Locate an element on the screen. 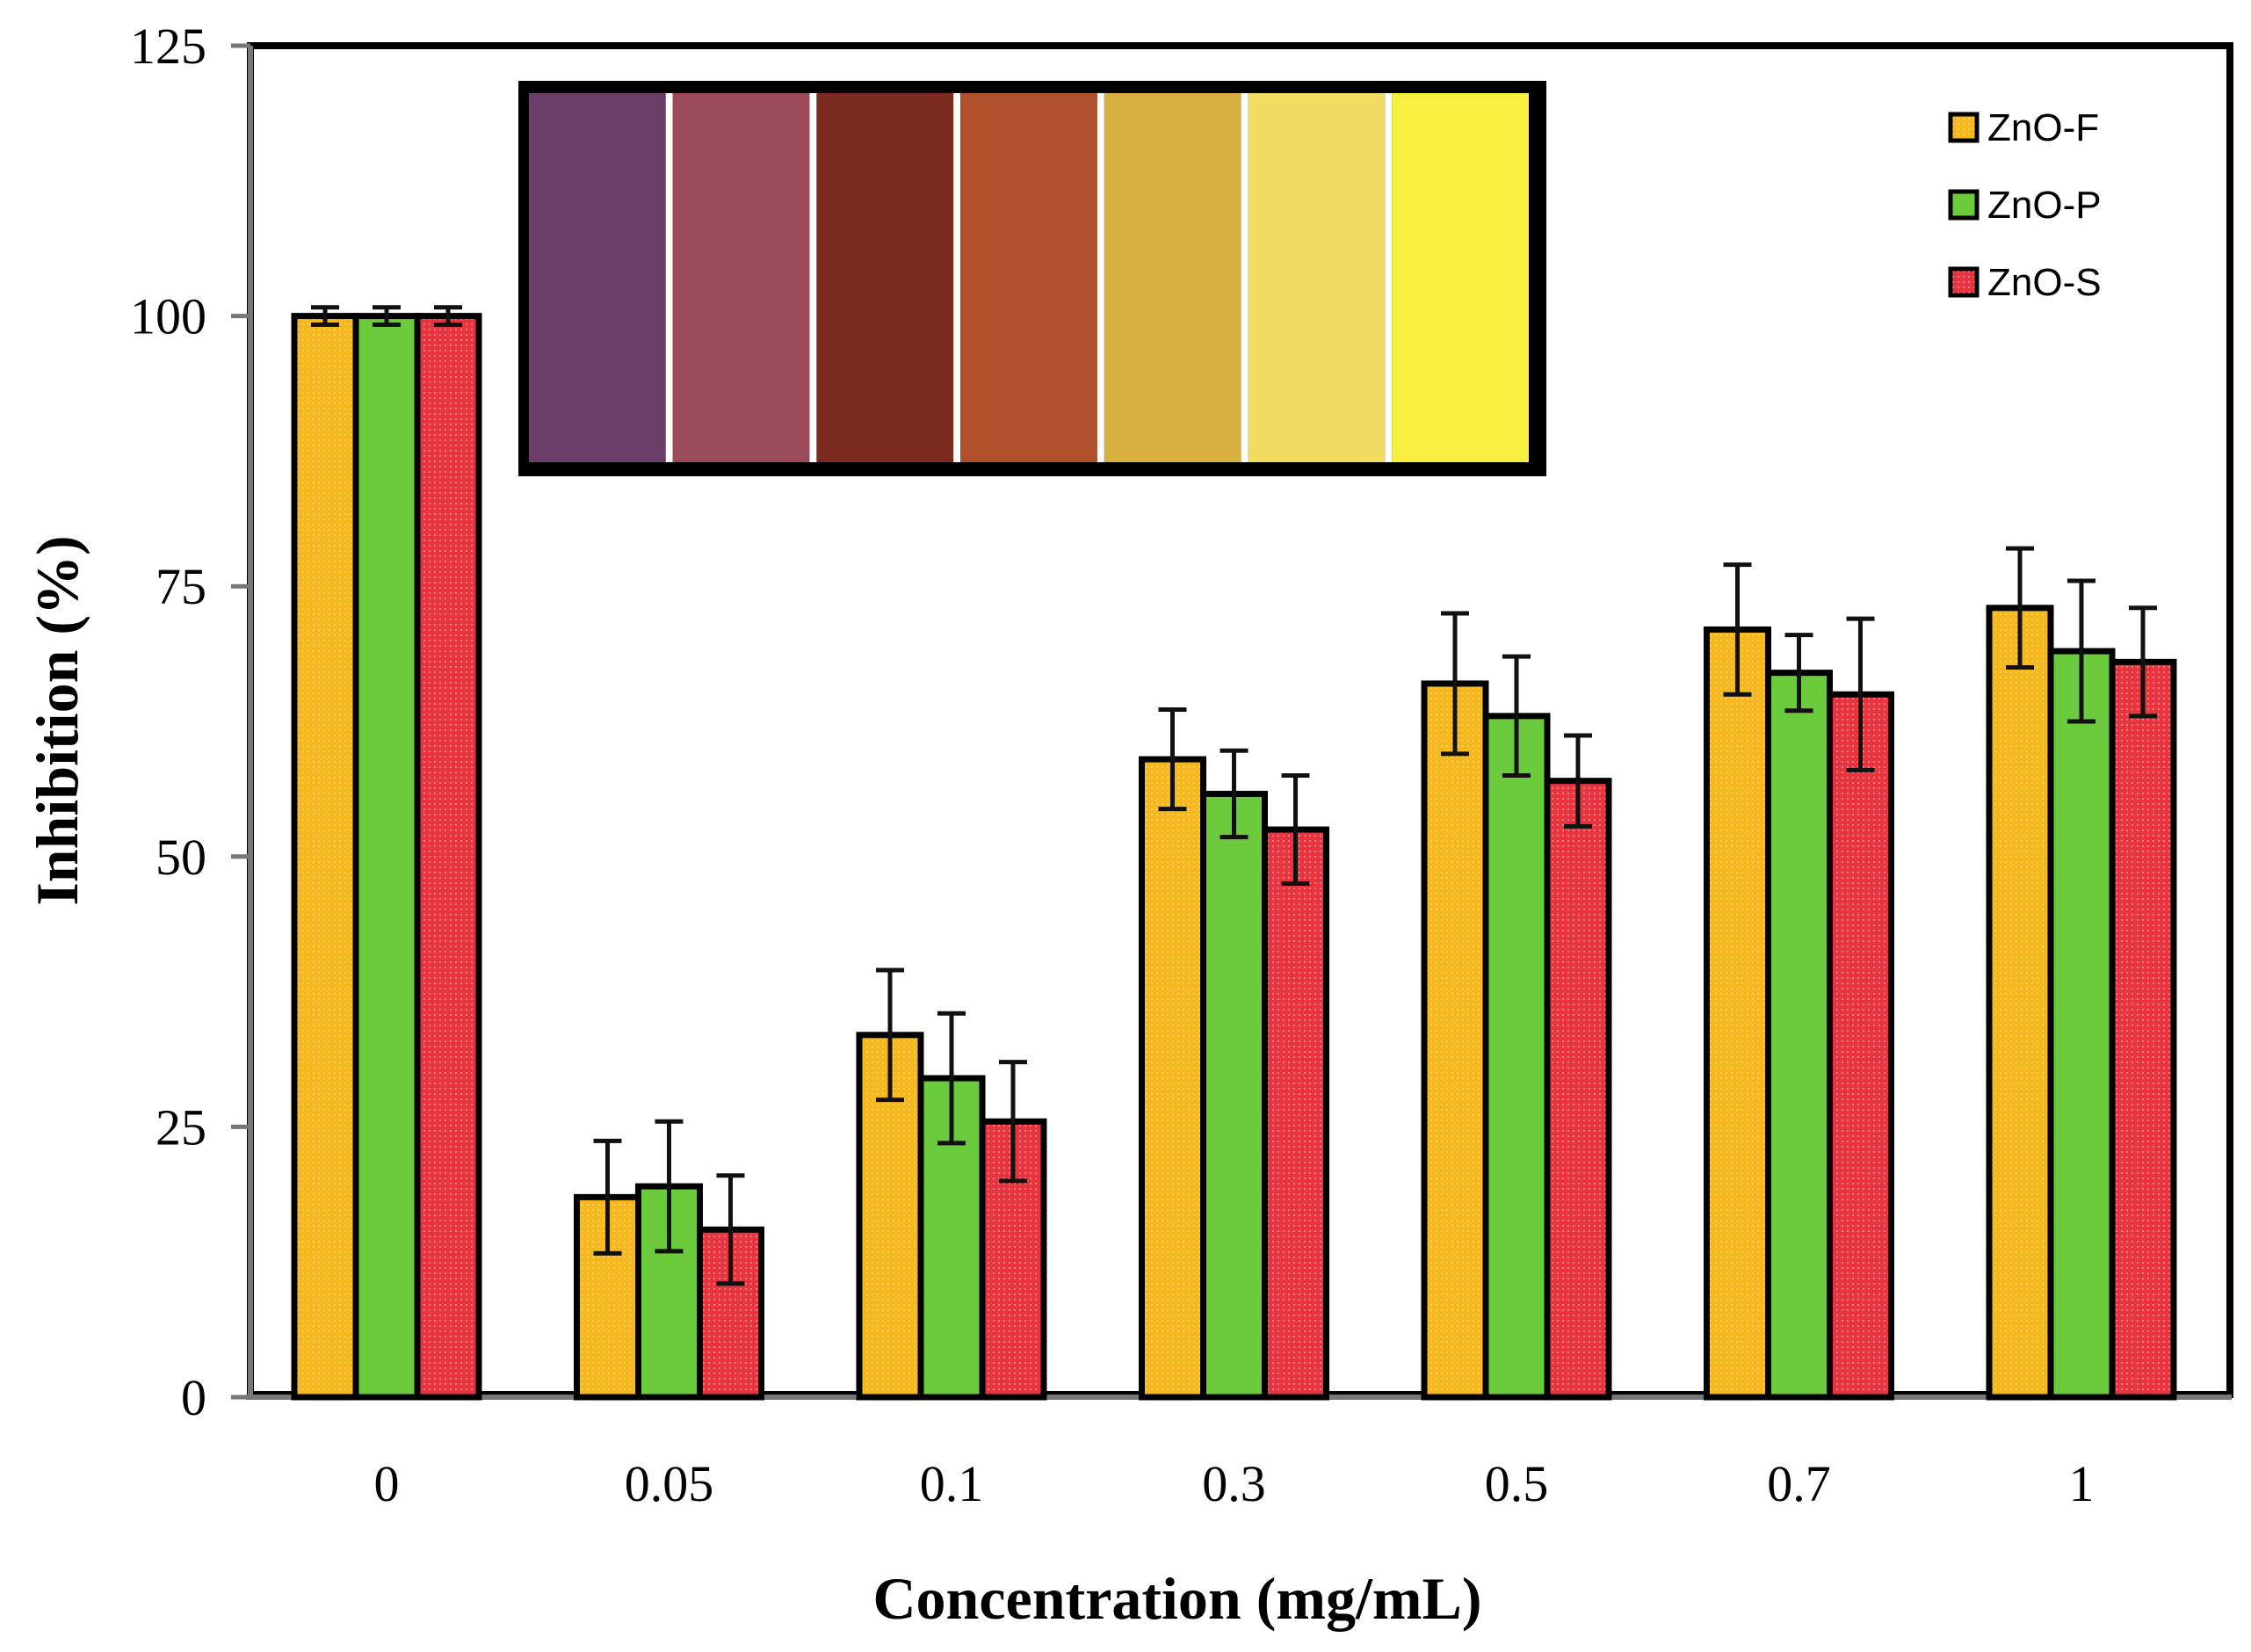 The height and width of the screenshot is (1652, 2251). y-tick-label: 50 is located at coordinates (181, 858).